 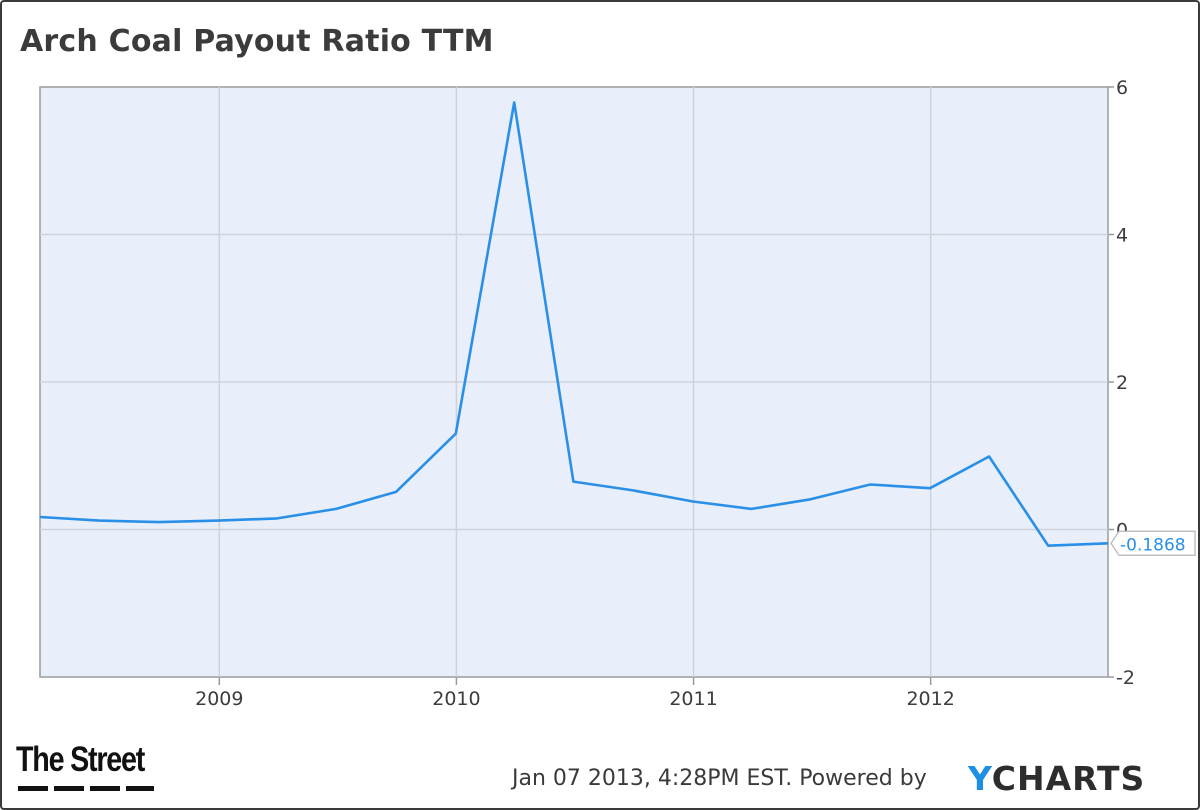 I want to click on footer-timestamp-line: Jan 07 2013, 4:28PM EST. Powered by, so click(x=719, y=778).